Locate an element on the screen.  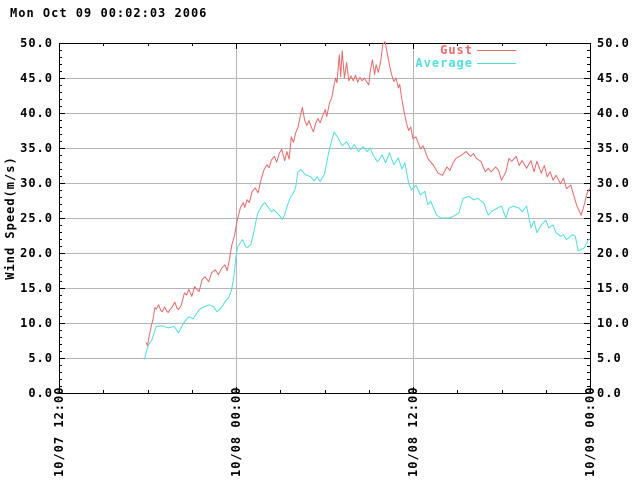
legend-item-average: Average is located at coordinates (289, 63).